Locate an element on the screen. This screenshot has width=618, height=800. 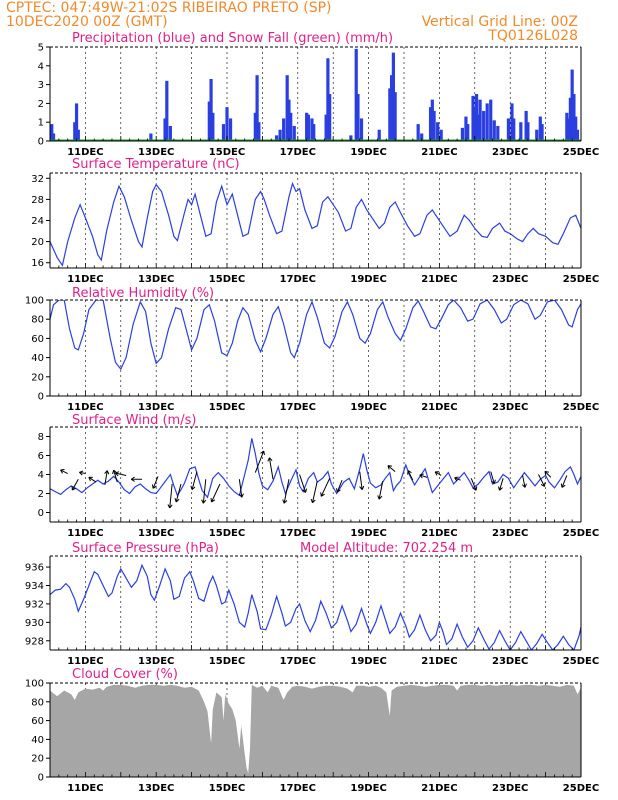
wind-date-label: 23DEC is located at coordinates (510, 533).